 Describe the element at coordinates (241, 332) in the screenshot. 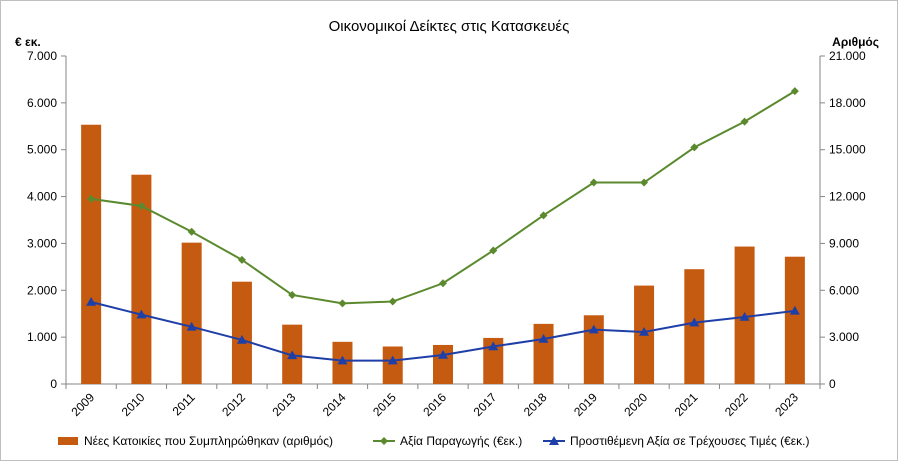

I see `bar-2012` at that location.